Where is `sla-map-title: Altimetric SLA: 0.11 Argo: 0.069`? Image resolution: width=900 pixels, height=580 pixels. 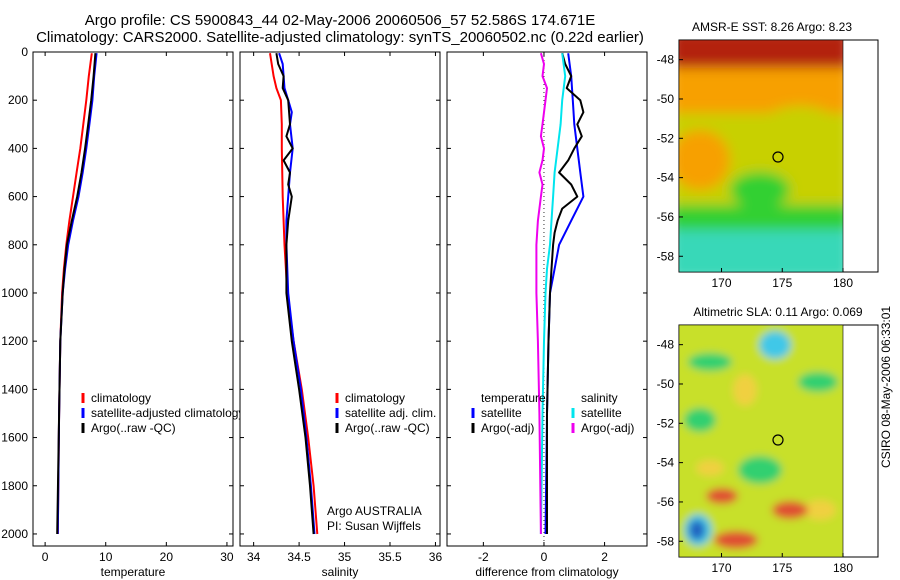
sla-map-title: Altimetric SLA: 0.11 Argo: 0.069 is located at coordinates (778, 312).